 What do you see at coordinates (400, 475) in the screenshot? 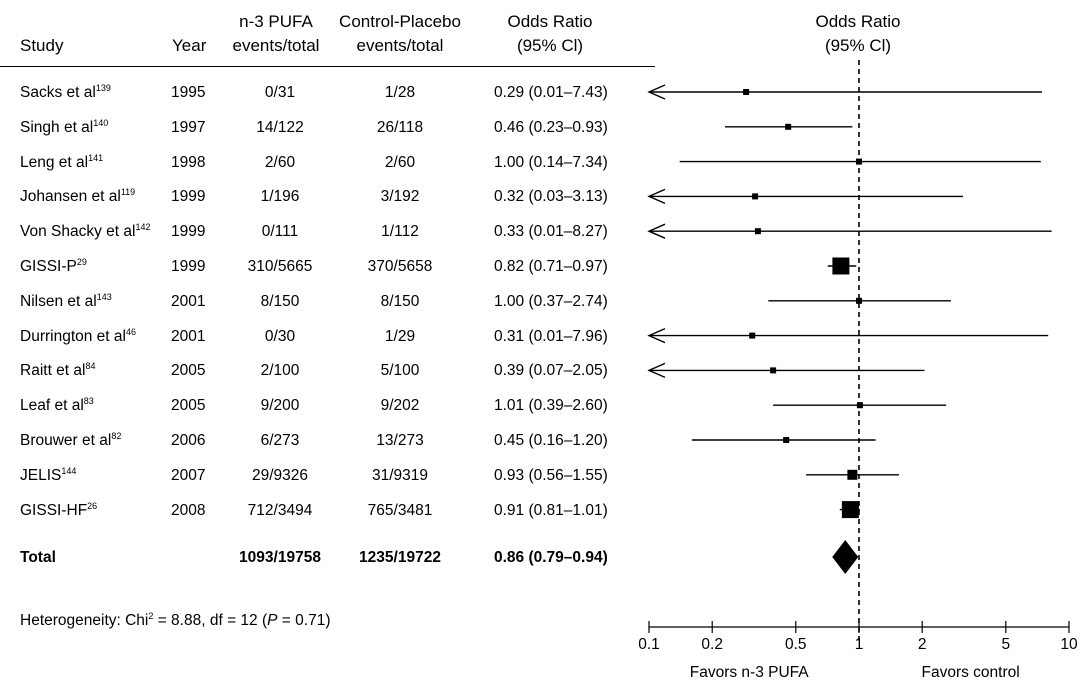
I see `study-control-events: 31/9319` at bounding box center [400, 475].